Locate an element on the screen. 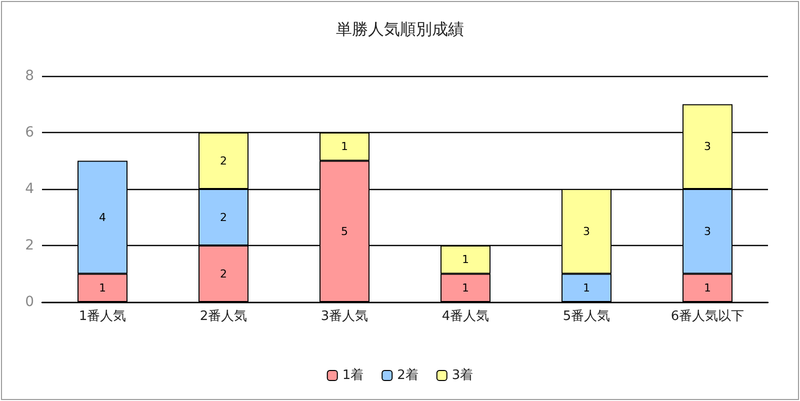 The image size is (800, 401). x-tick-label: 2番人気 is located at coordinates (224, 316).